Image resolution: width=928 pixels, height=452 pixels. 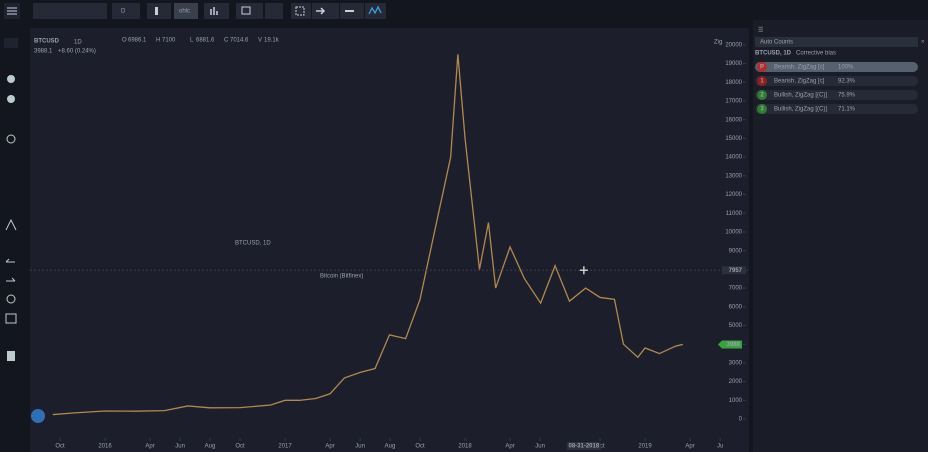 What do you see at coordinates (733, 120) in the screenshot?
I see `y-tick-label: 16000` at bounding box center [733, 120].